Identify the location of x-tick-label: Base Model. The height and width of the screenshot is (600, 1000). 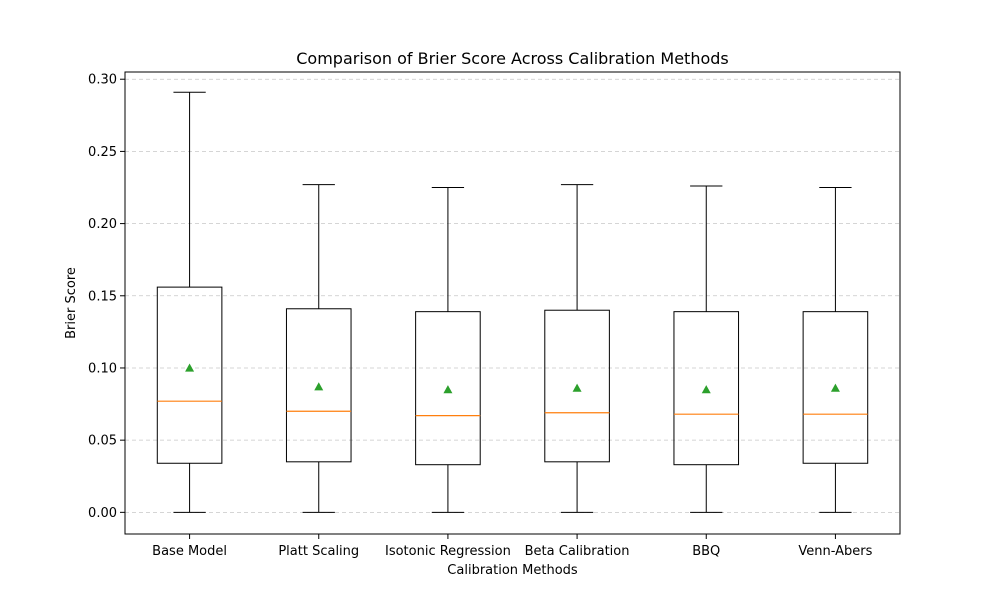
(189, 551).